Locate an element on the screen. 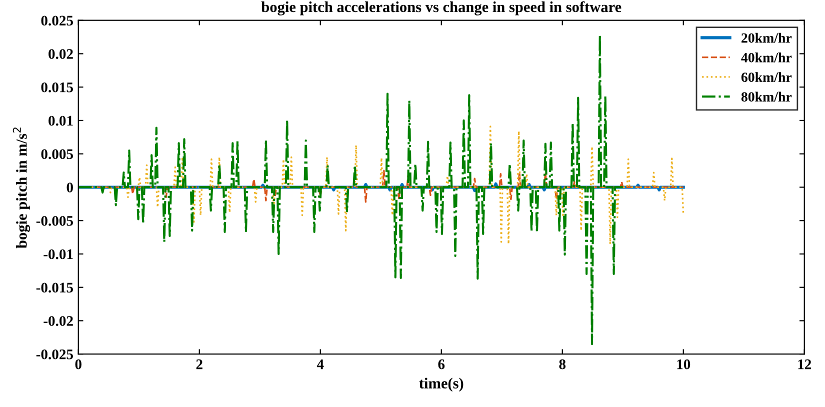  chart-title: bogie pitch accelerations vs change in speed in software is located at coordinates (441, 8).